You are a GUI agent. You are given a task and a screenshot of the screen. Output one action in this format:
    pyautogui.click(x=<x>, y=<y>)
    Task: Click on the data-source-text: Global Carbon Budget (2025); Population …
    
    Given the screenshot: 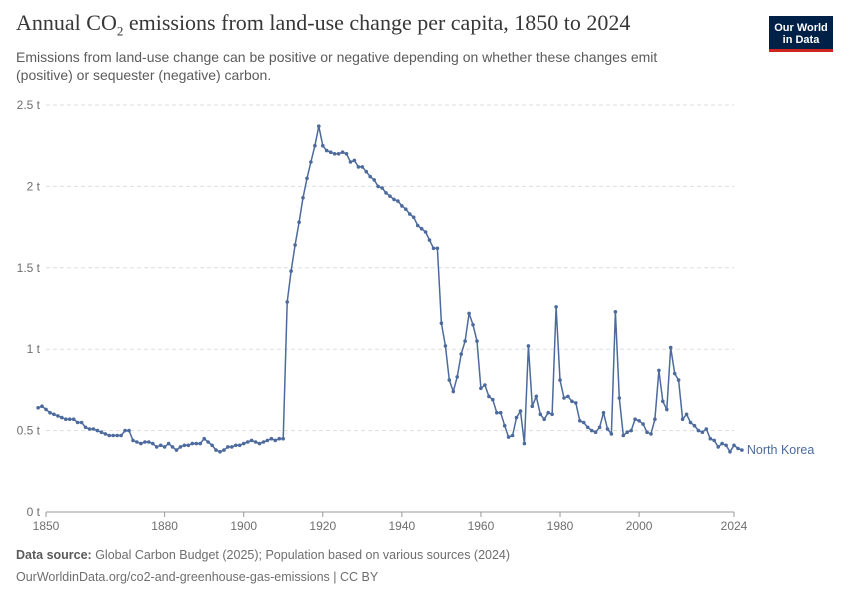 What is the action you would take?
    pyautogui.click(x=301, y=555)
    